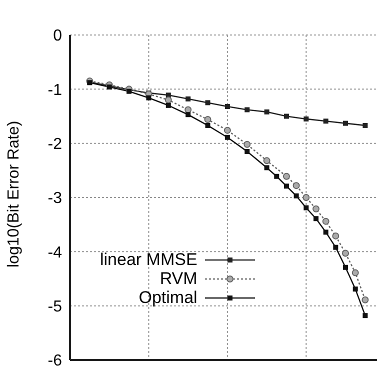 The image size is (377, 373). I want to click on y-tick-label: -2, so click(55, 145).